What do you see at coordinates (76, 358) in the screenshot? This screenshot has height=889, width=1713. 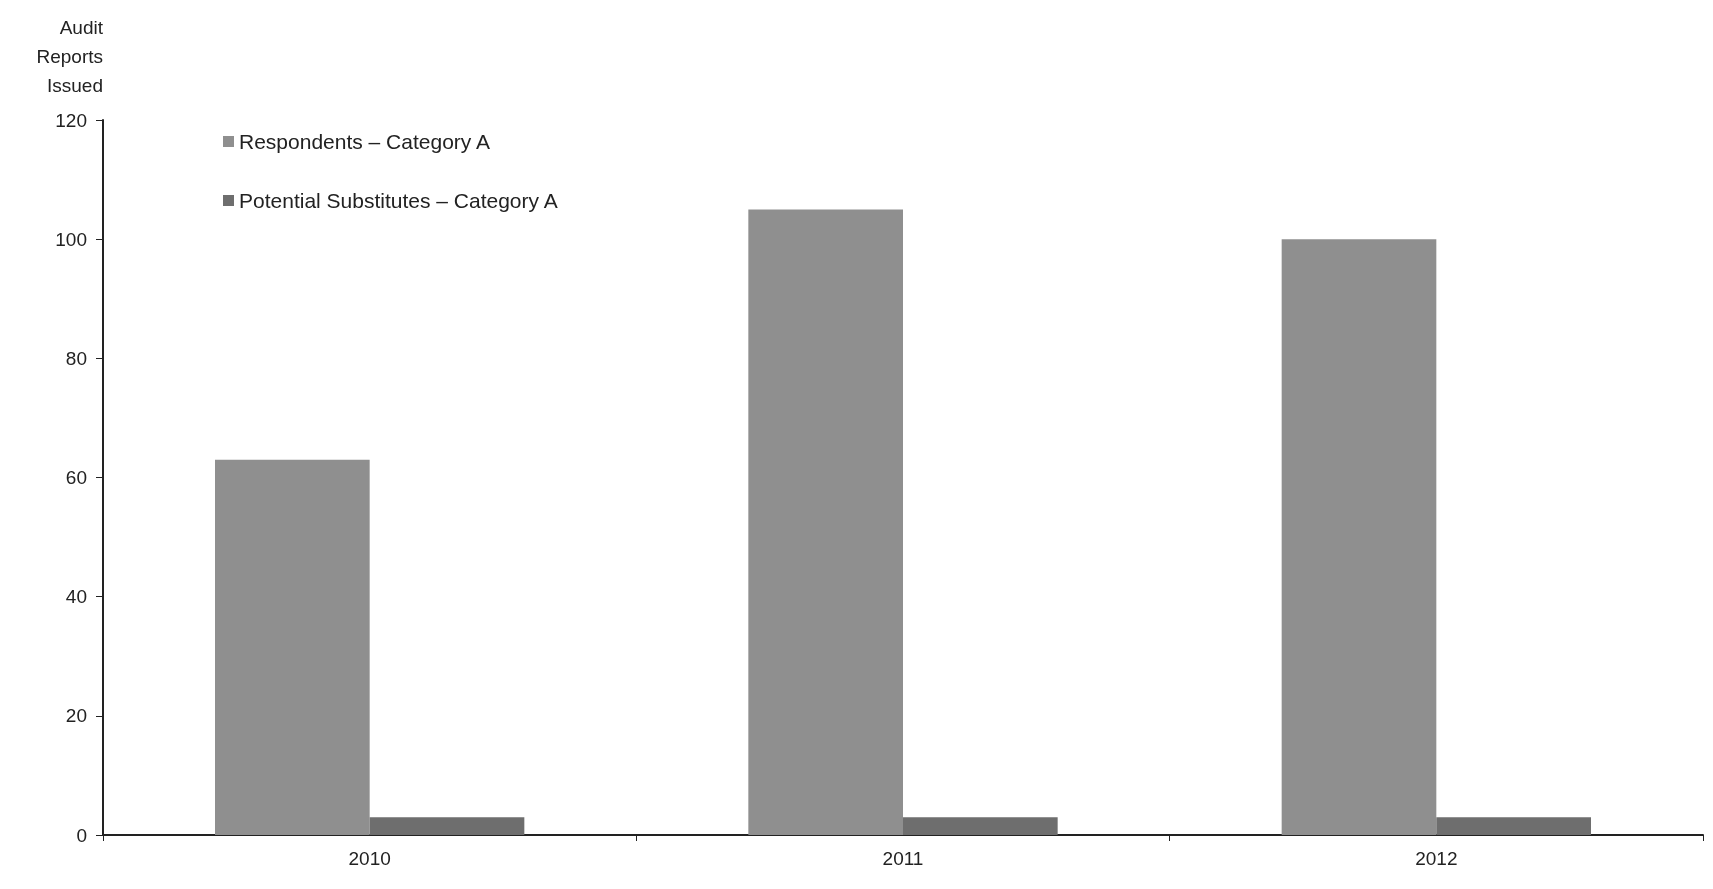 I see `y-tick-label: 80` at bounding box center [76, 358].